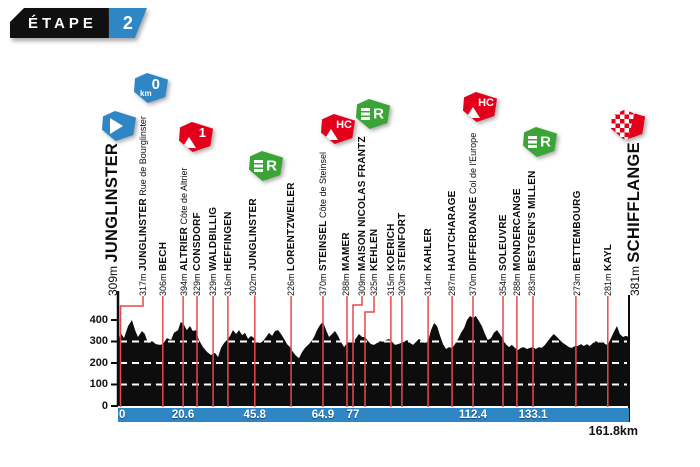 The width and height of the screenshot is (700, 467). Describe the element at coordinates (142, 157) in the screenshot. I see `waypoint-subname: Rue de Bourglinster` at that location.